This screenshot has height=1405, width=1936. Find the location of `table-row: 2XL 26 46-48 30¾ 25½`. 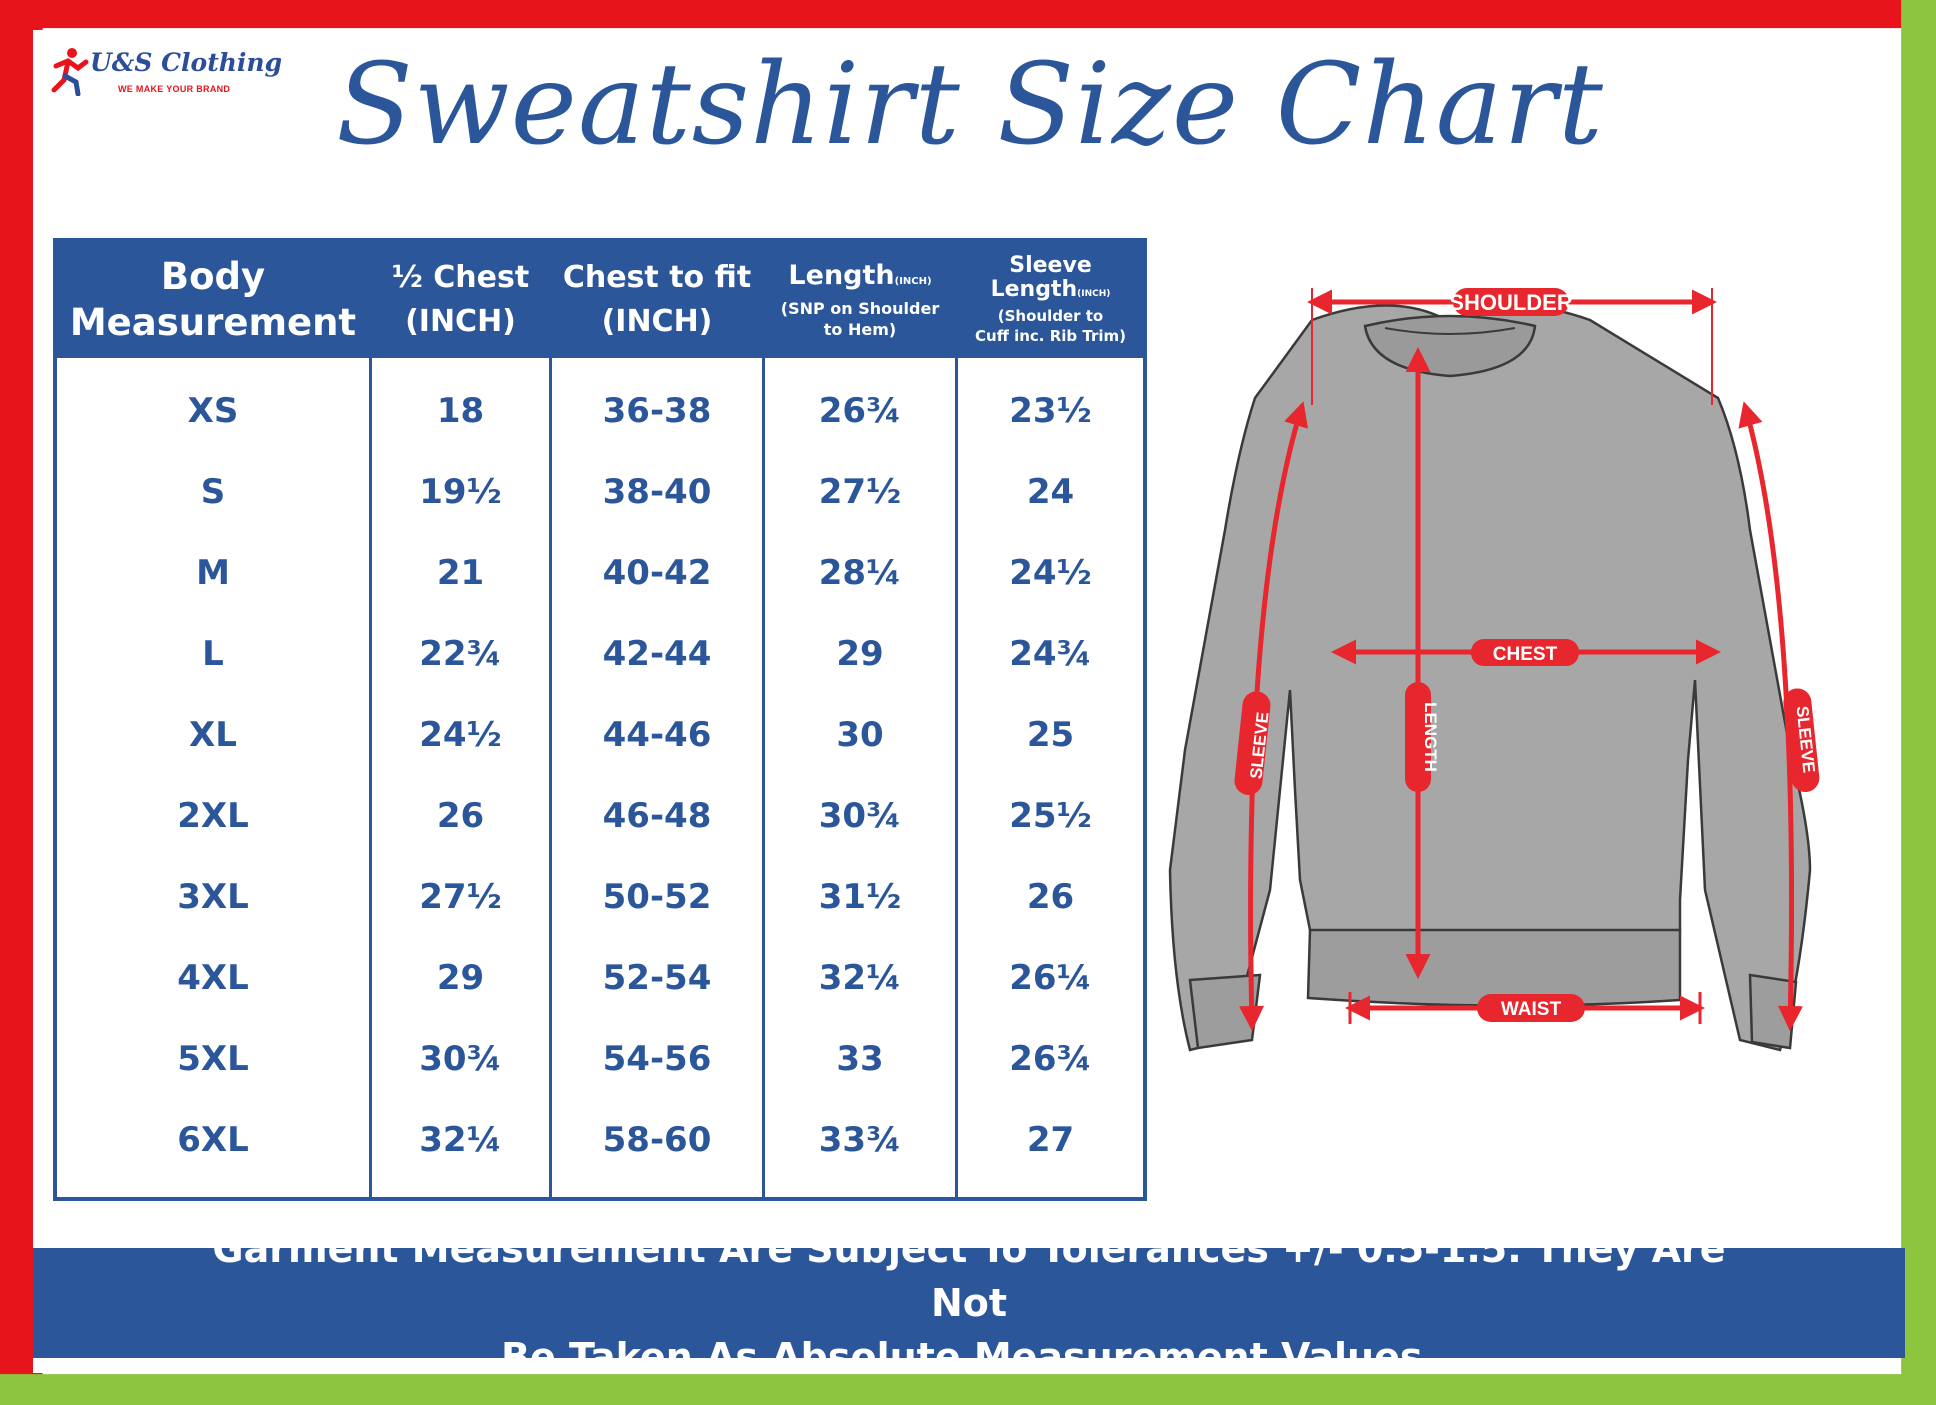

table-row: 2XL 26 46-48 30¾ 25½ is located at coordinates (600, 815).